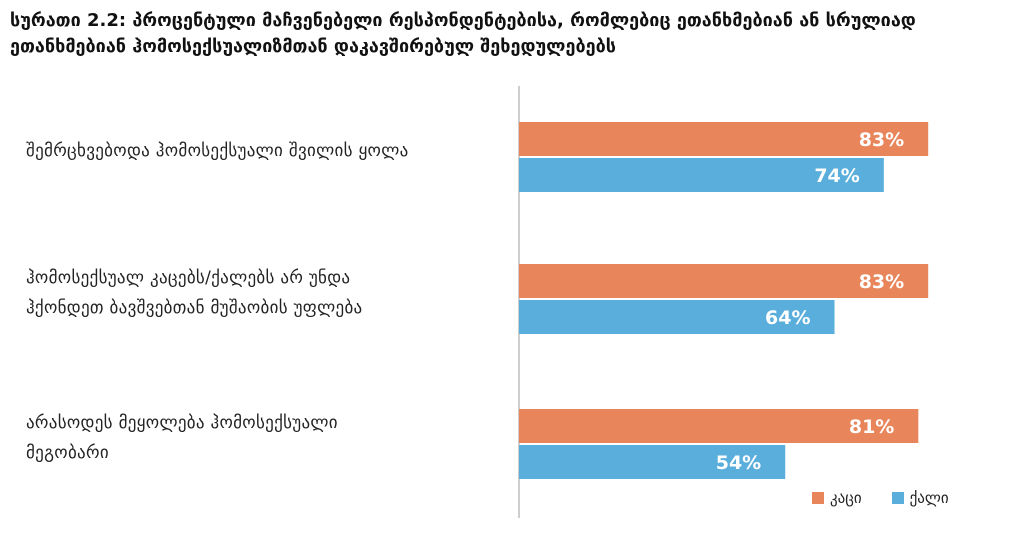  What do you see at coordinates (846, 498) in the screenshot?
I see `legend-label-men: კაცი` at bounding box center [846, 498].